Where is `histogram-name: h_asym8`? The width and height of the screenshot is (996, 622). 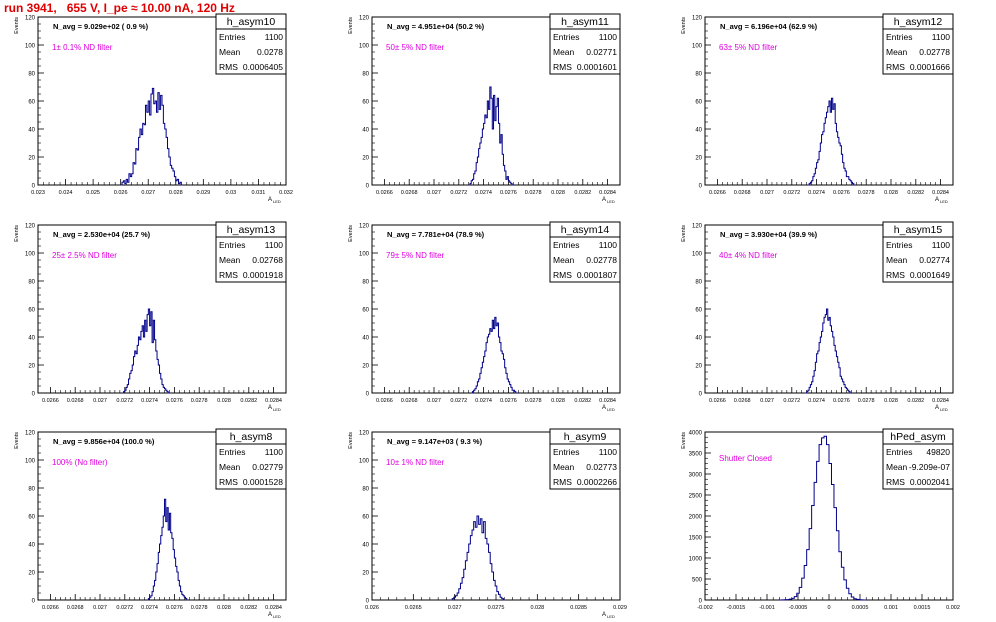
histogram-name: h_asym8 is located at coordinates (251, 437).